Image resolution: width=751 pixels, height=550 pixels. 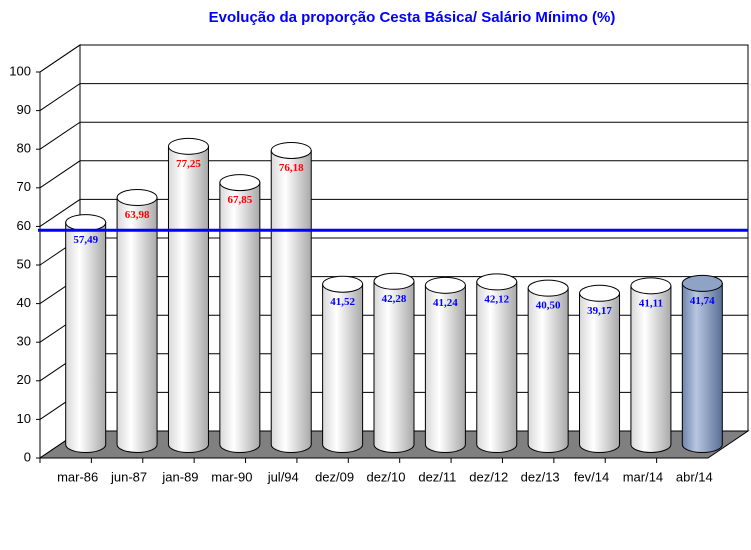 What do you see at coordinates (20, 70) in the screenshot?
I see `y-tick-label: 100` at bounding box center [20, 70].